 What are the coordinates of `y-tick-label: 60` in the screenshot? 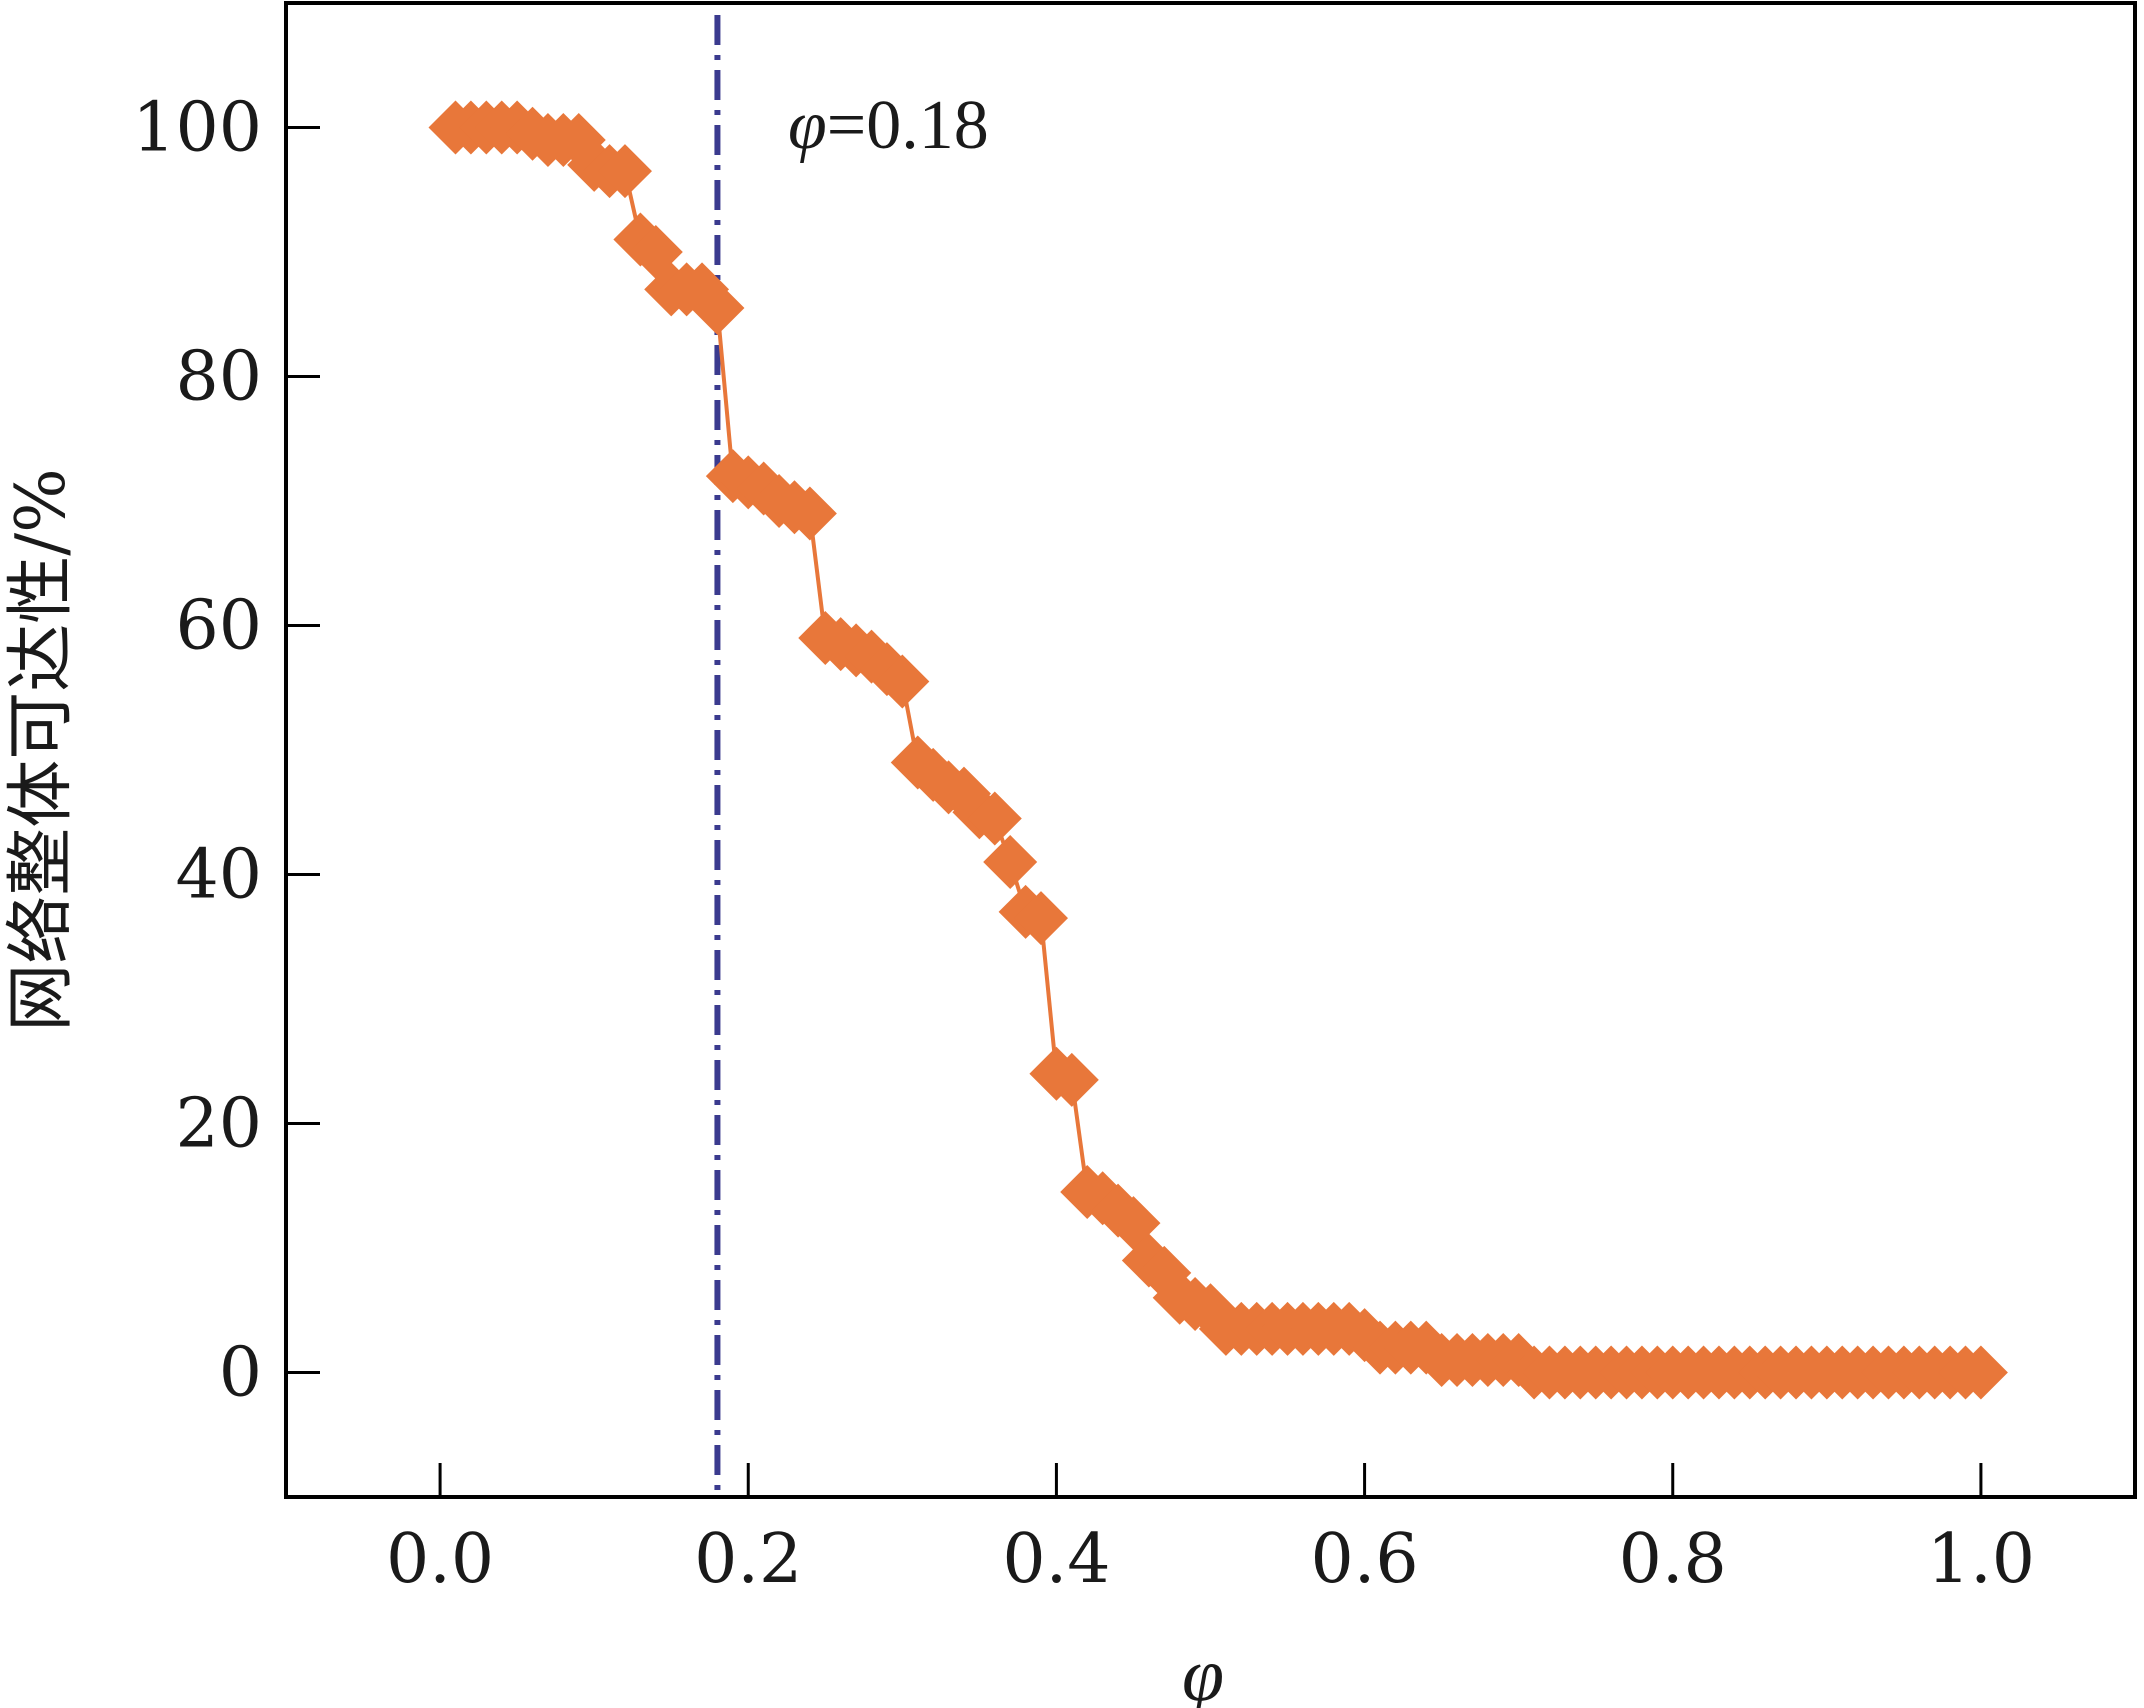 It's located at (218, 626).